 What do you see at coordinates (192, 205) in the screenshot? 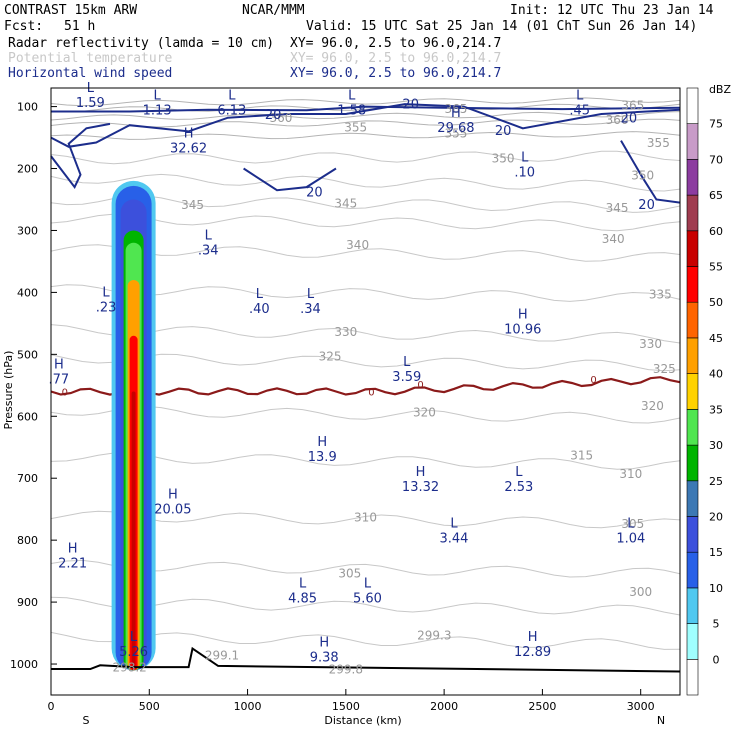
I see `isentrope-label: 345` at bounding box center [192, 205].